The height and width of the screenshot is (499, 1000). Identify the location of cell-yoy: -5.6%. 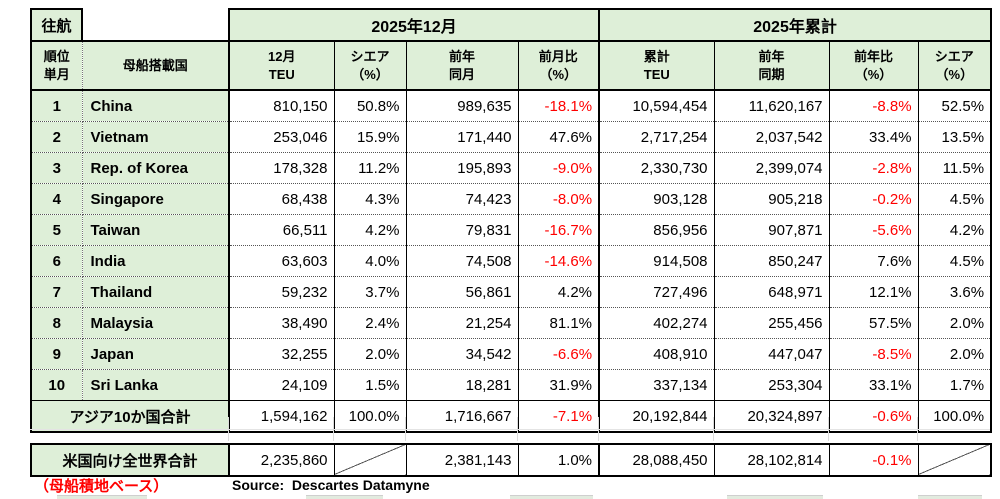
(874, 230).